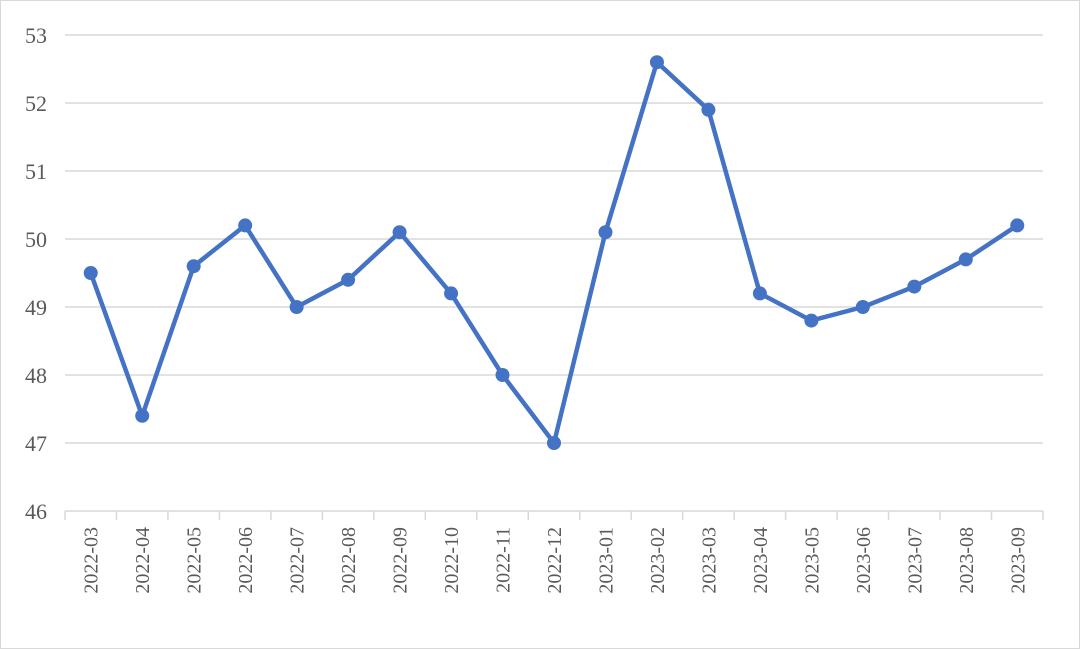 The image size is (1080, 649). I want to click on x-tick-label: 2022-11, so click(504, 560).